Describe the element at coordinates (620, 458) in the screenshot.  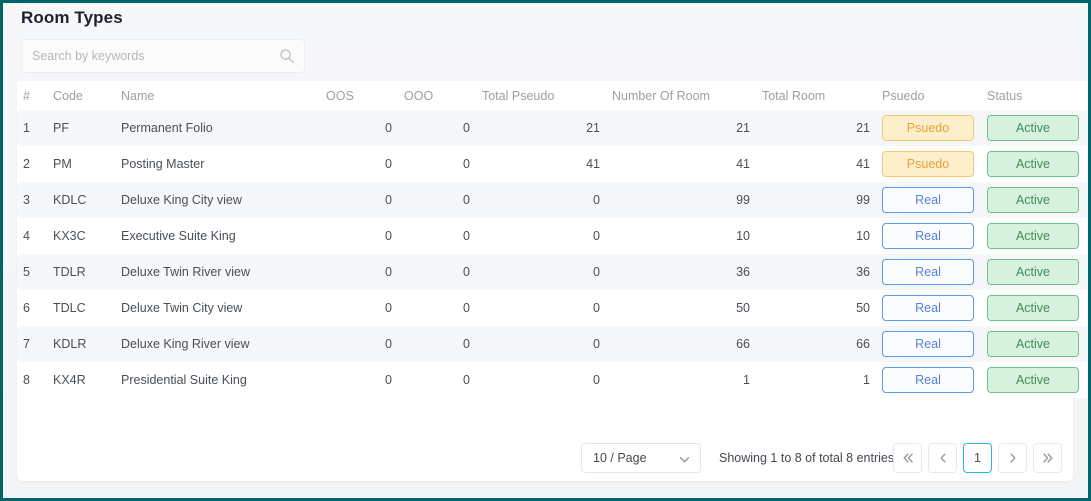
I see `page-size-label: 10 / Page` at that location.